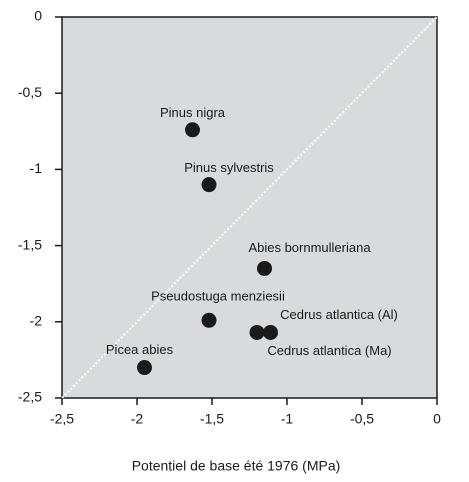 The height and width of the screenshot is (482, 469). Describe the element at coordinates (30, 92) in the screenshot. I see `y-tick-label: -0,5` at that location.